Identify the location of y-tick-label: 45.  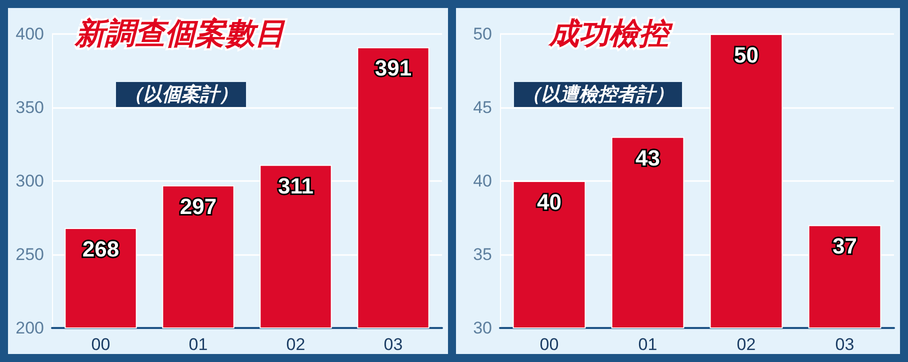
(482, 107).